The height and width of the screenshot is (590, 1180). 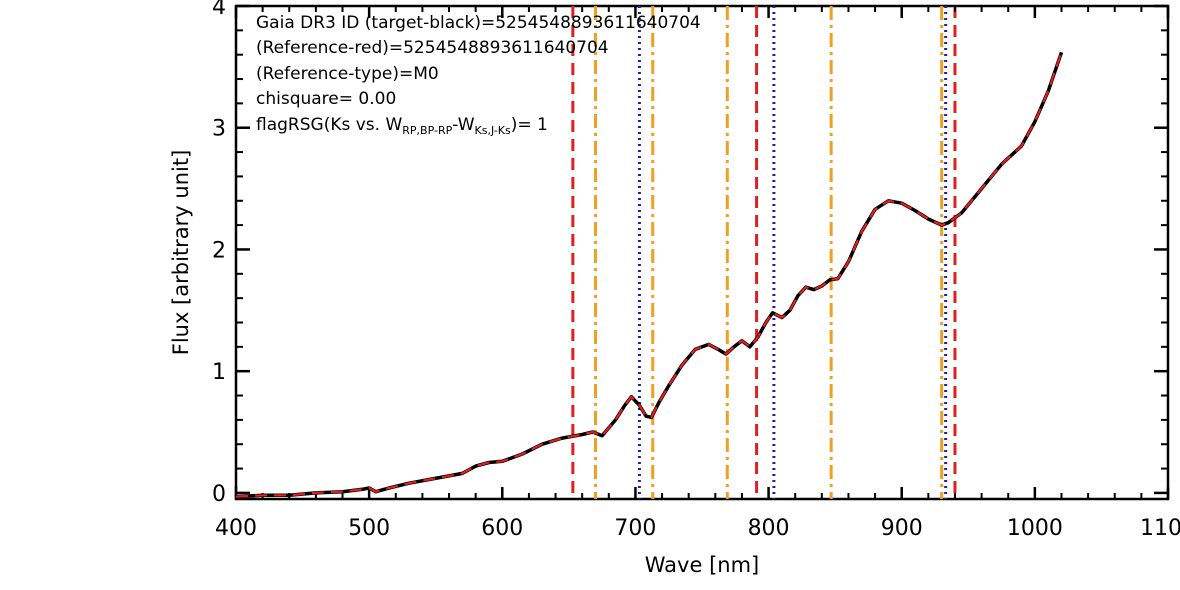 I want to click on x-tick-label: 500, so click(x=369, y=528).